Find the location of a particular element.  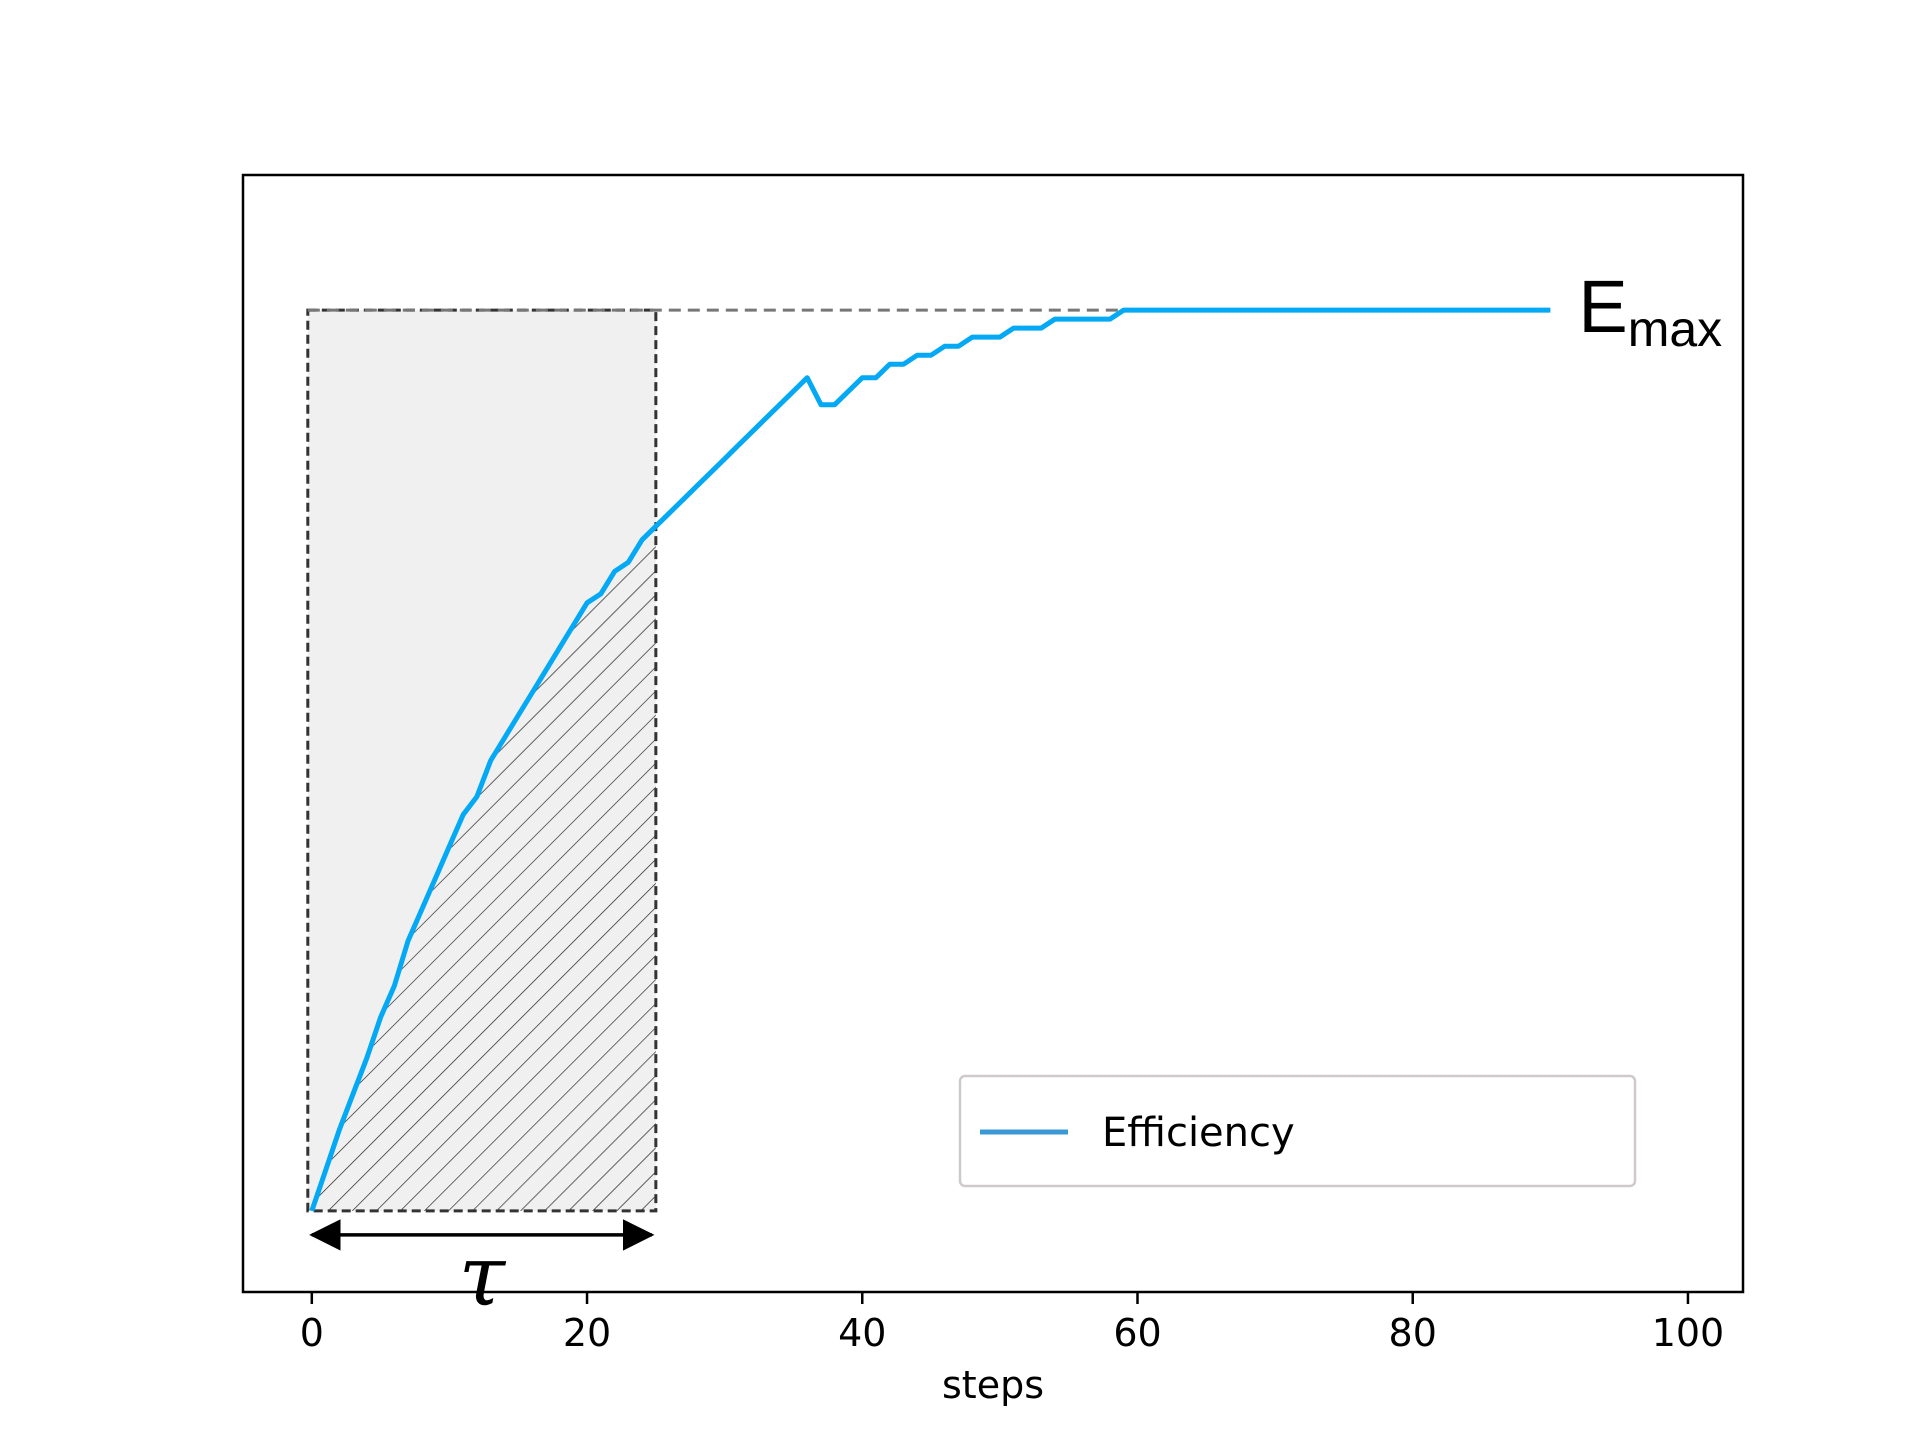

legend: Efficiency is located at coordinates (1297, 1131).